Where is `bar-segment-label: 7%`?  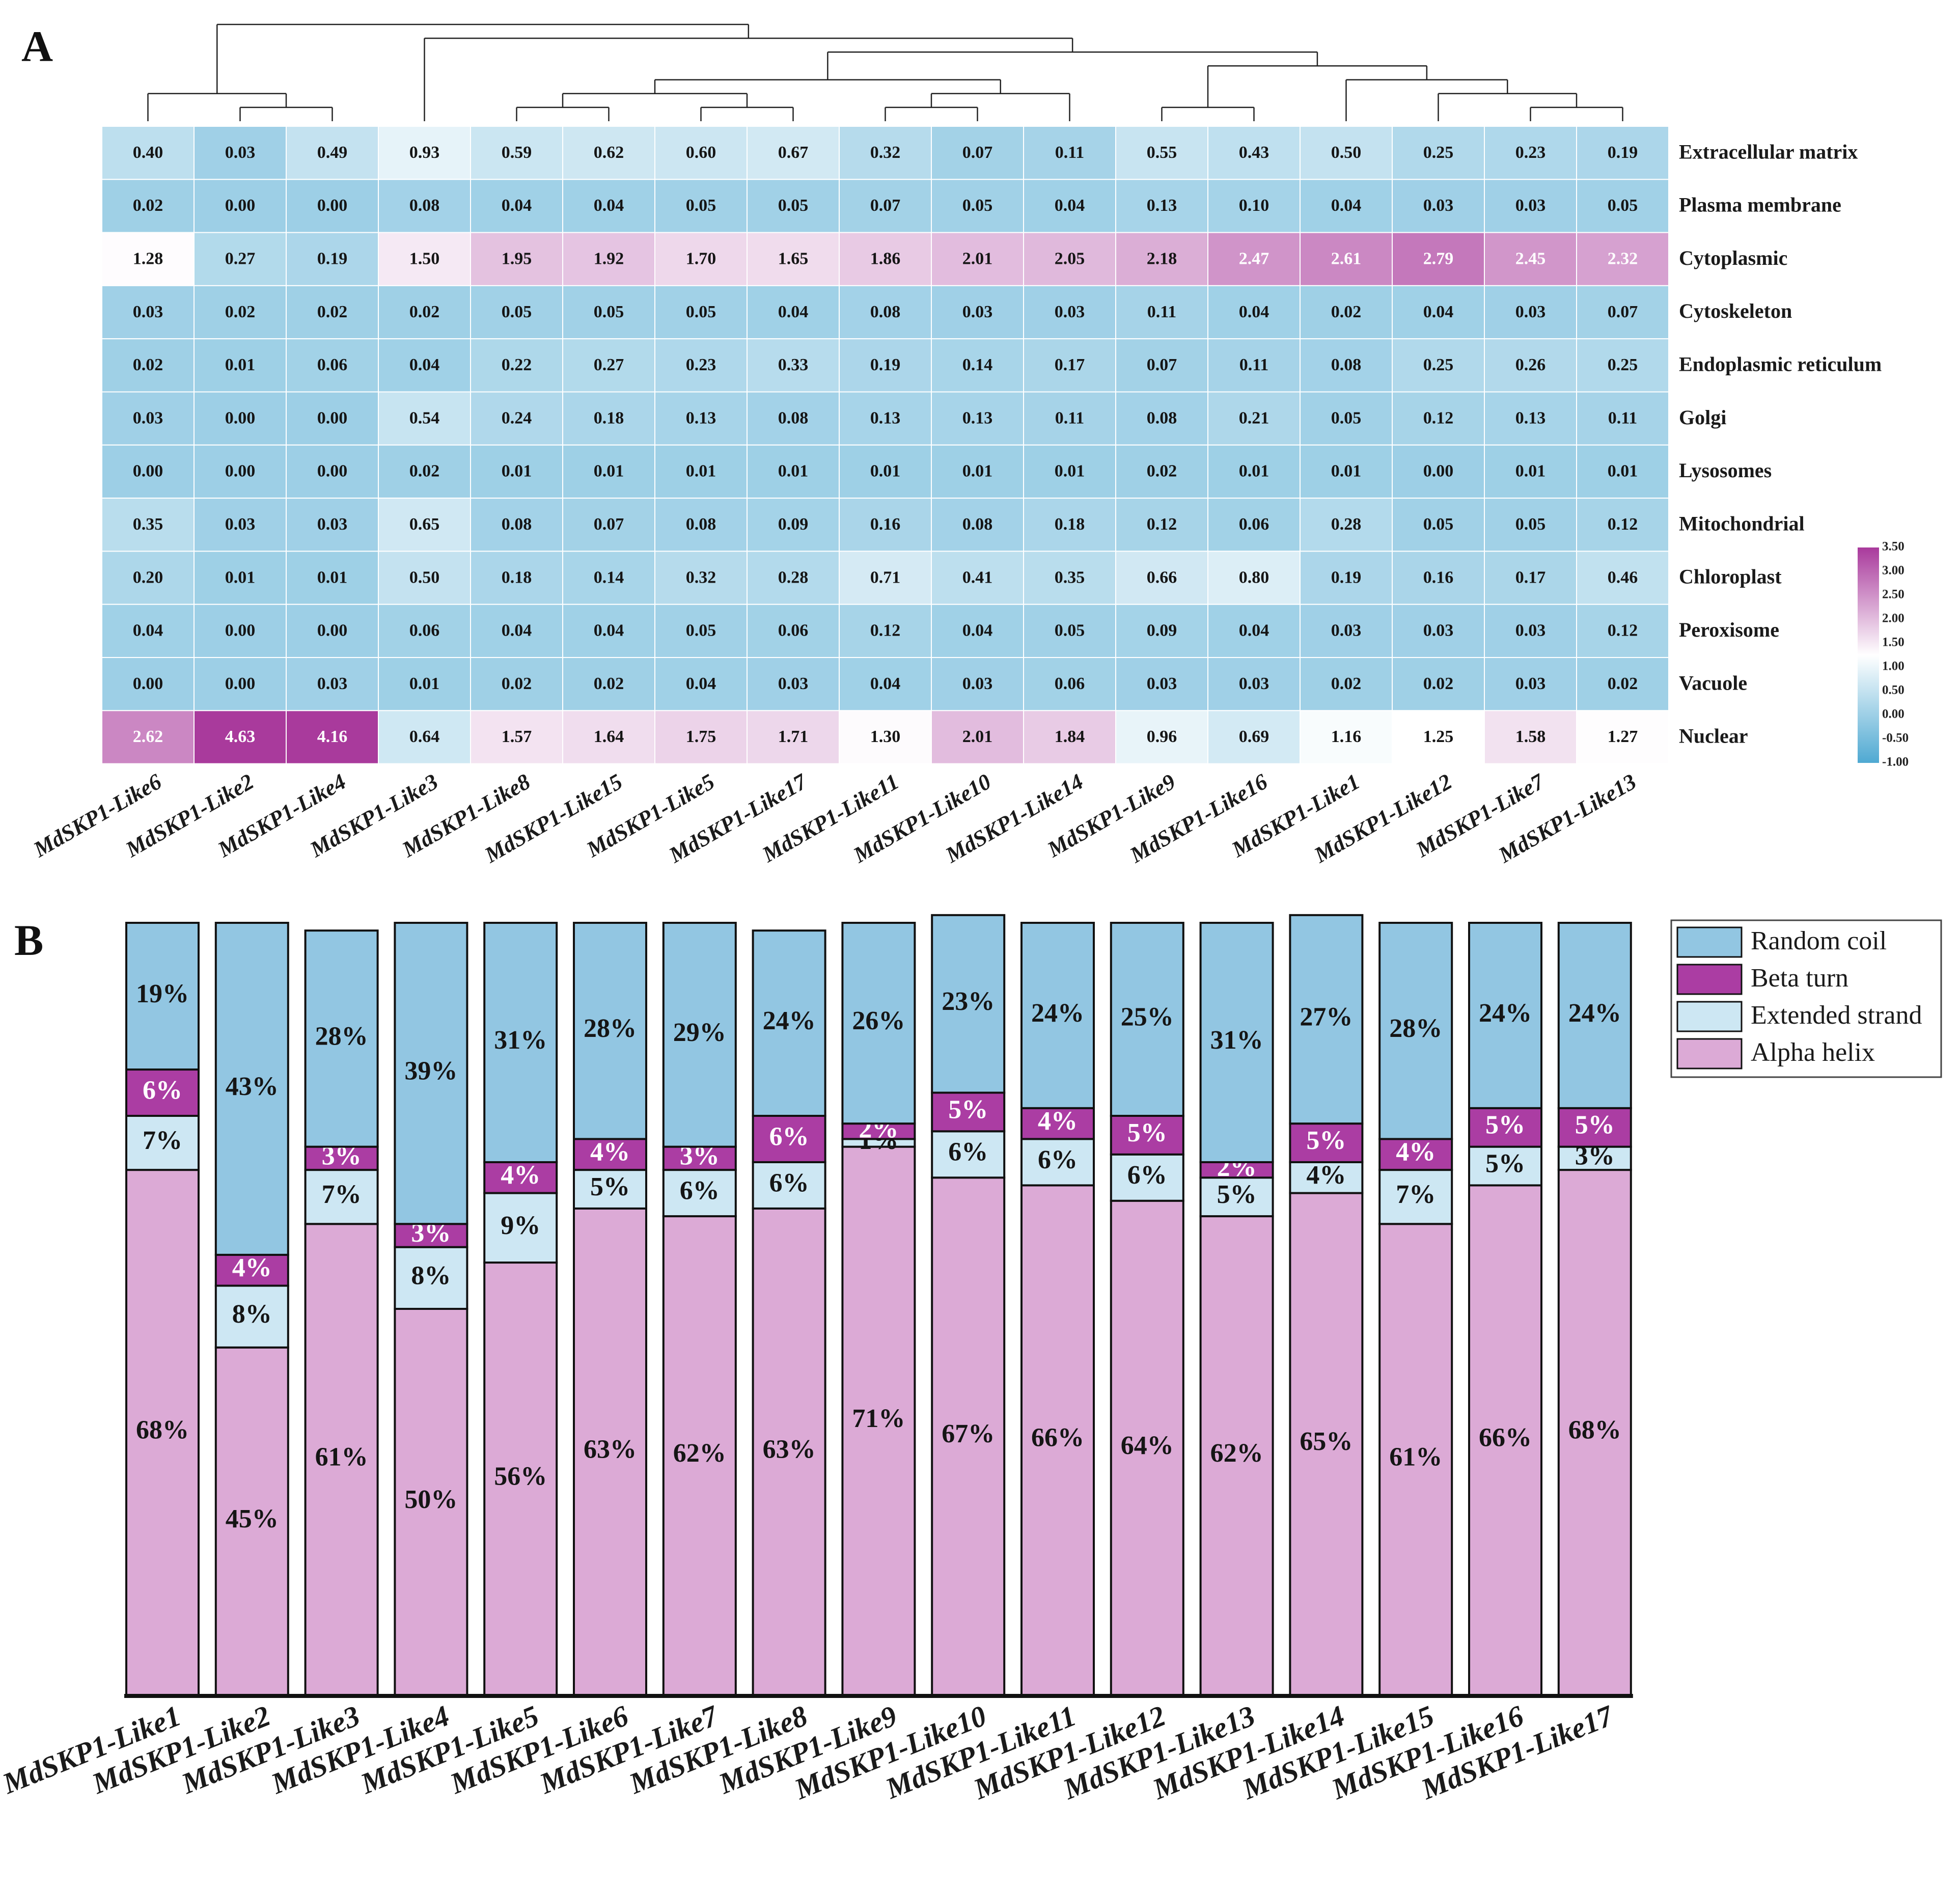 bar-segment-label: 7% is located at coordinates (162, 1140).